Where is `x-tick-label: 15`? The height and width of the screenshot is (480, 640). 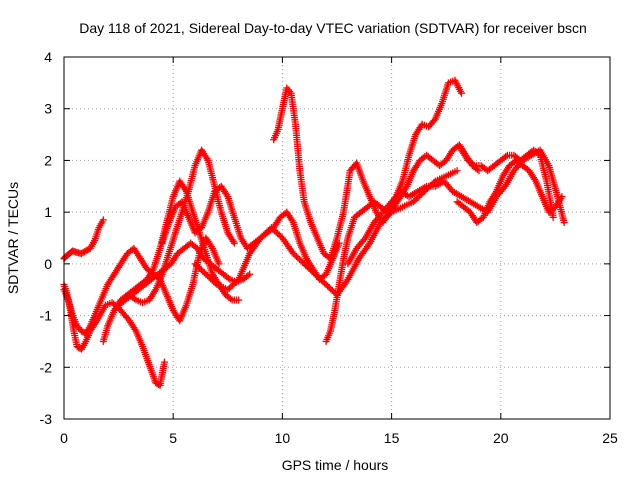
x-tick-label: 15 is located at coordinates (392, 438).